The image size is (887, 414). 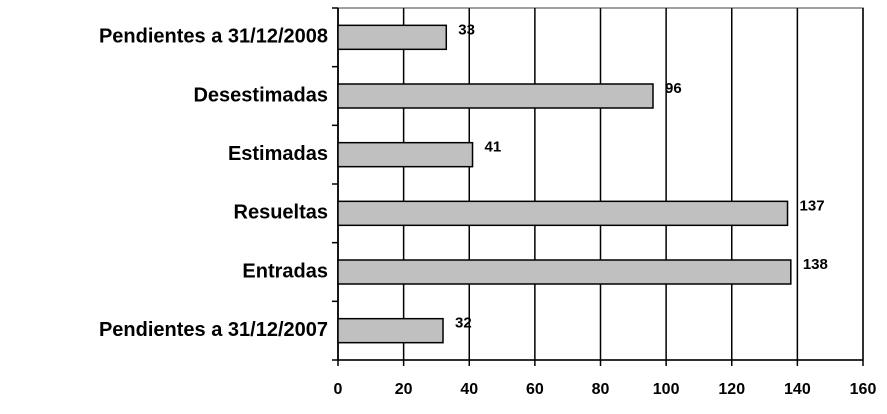 What do you see at coordinates (469, 389) in the screenshot?
I see `x-tick-label: 40` at bounding box center [469, 389].